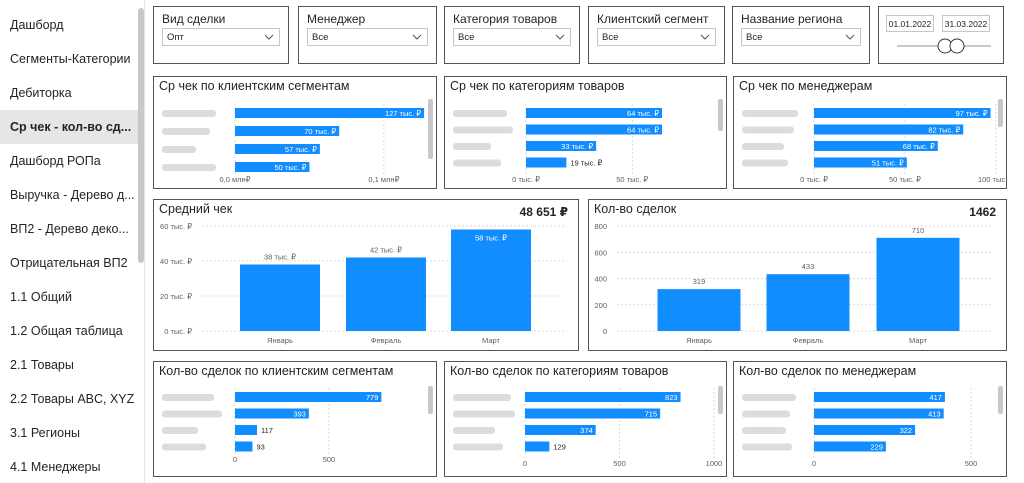 The width and height of the screenshot is (1024, 483). I want to click on slicer-title: Категория товаров, so click(505, 19).